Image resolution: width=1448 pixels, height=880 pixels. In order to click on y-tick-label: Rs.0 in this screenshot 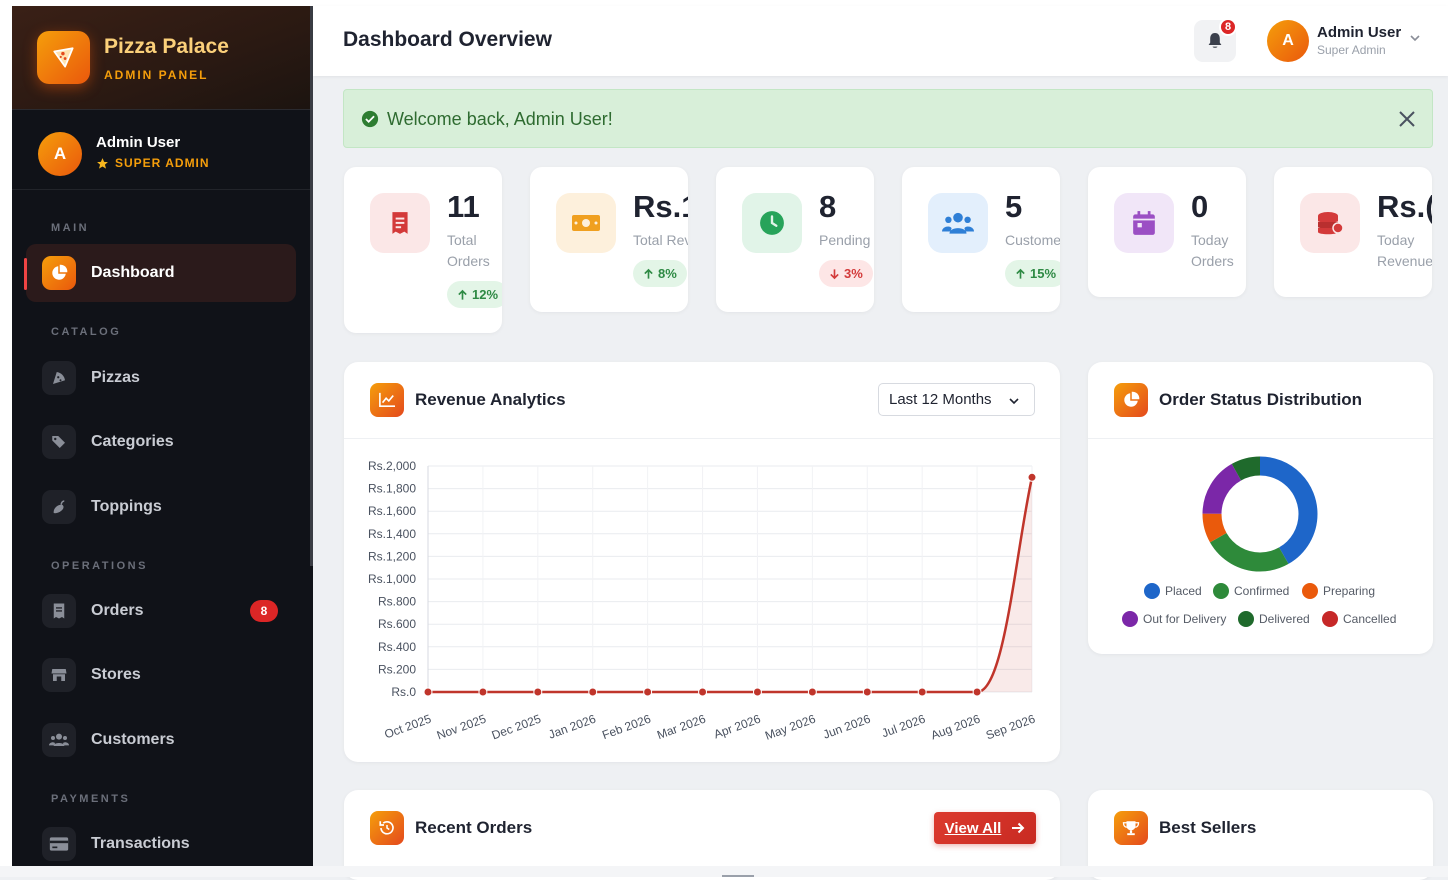, I will do `click(403, 692)`.